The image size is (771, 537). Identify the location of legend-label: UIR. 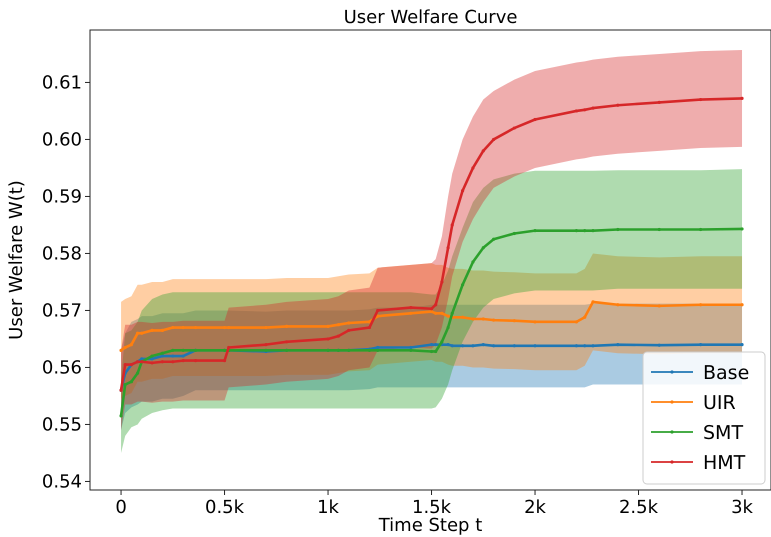
(719, 403).